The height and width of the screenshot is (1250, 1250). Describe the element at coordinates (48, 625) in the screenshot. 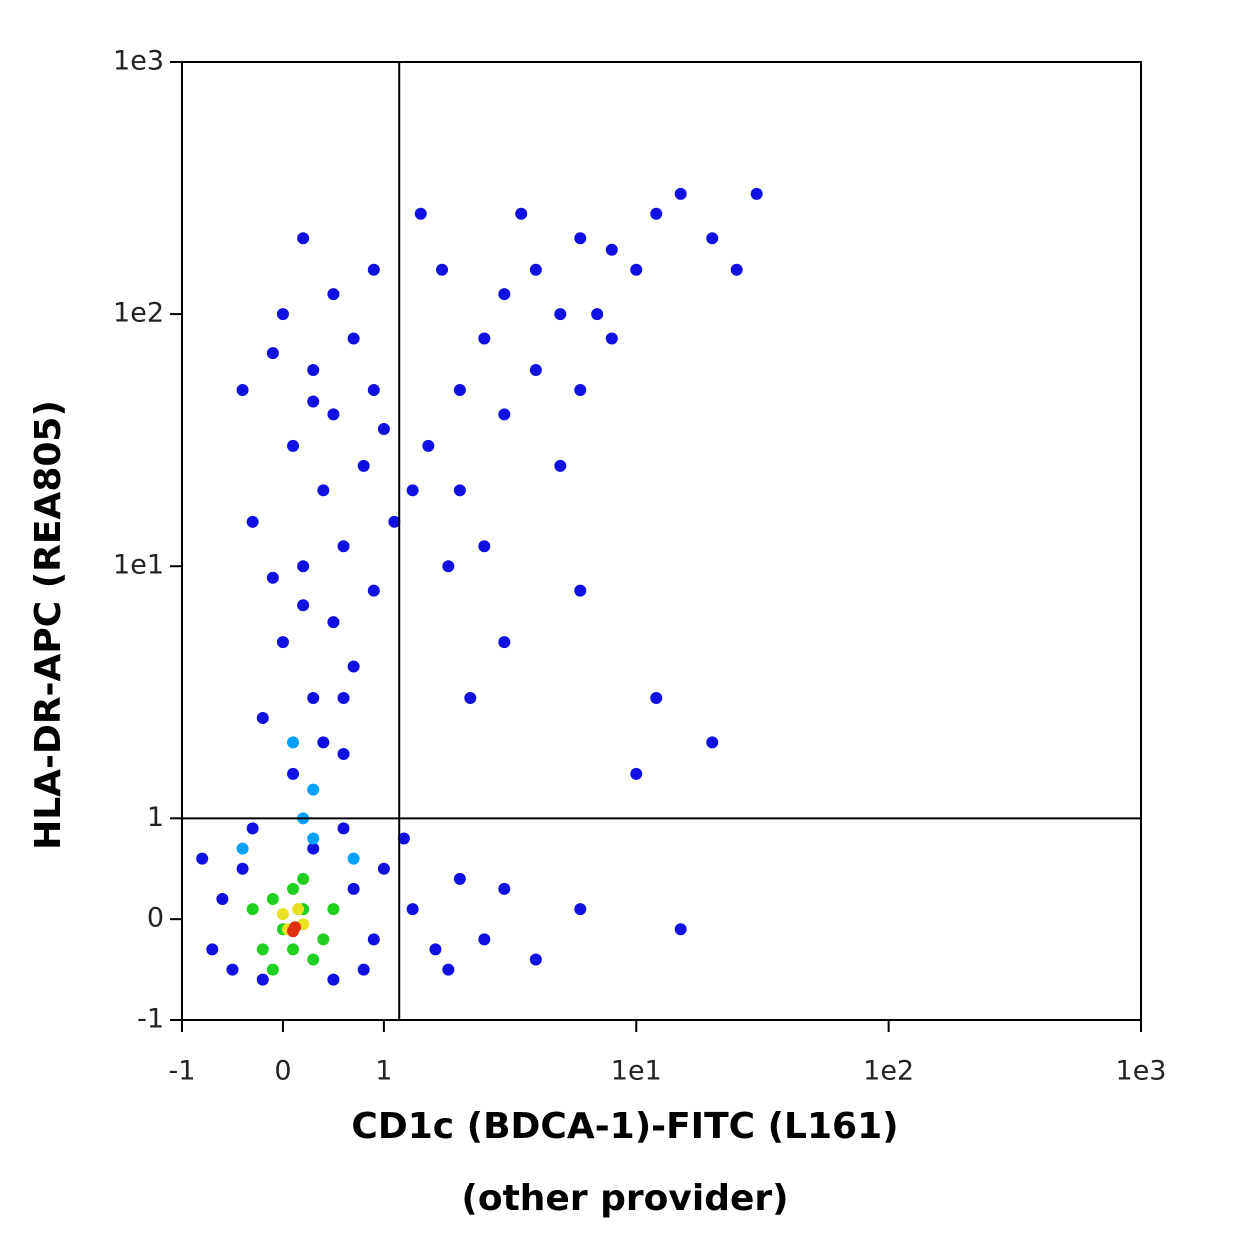

I see `y-axis-title: HLA-DR-APC (REA805)` at that location.